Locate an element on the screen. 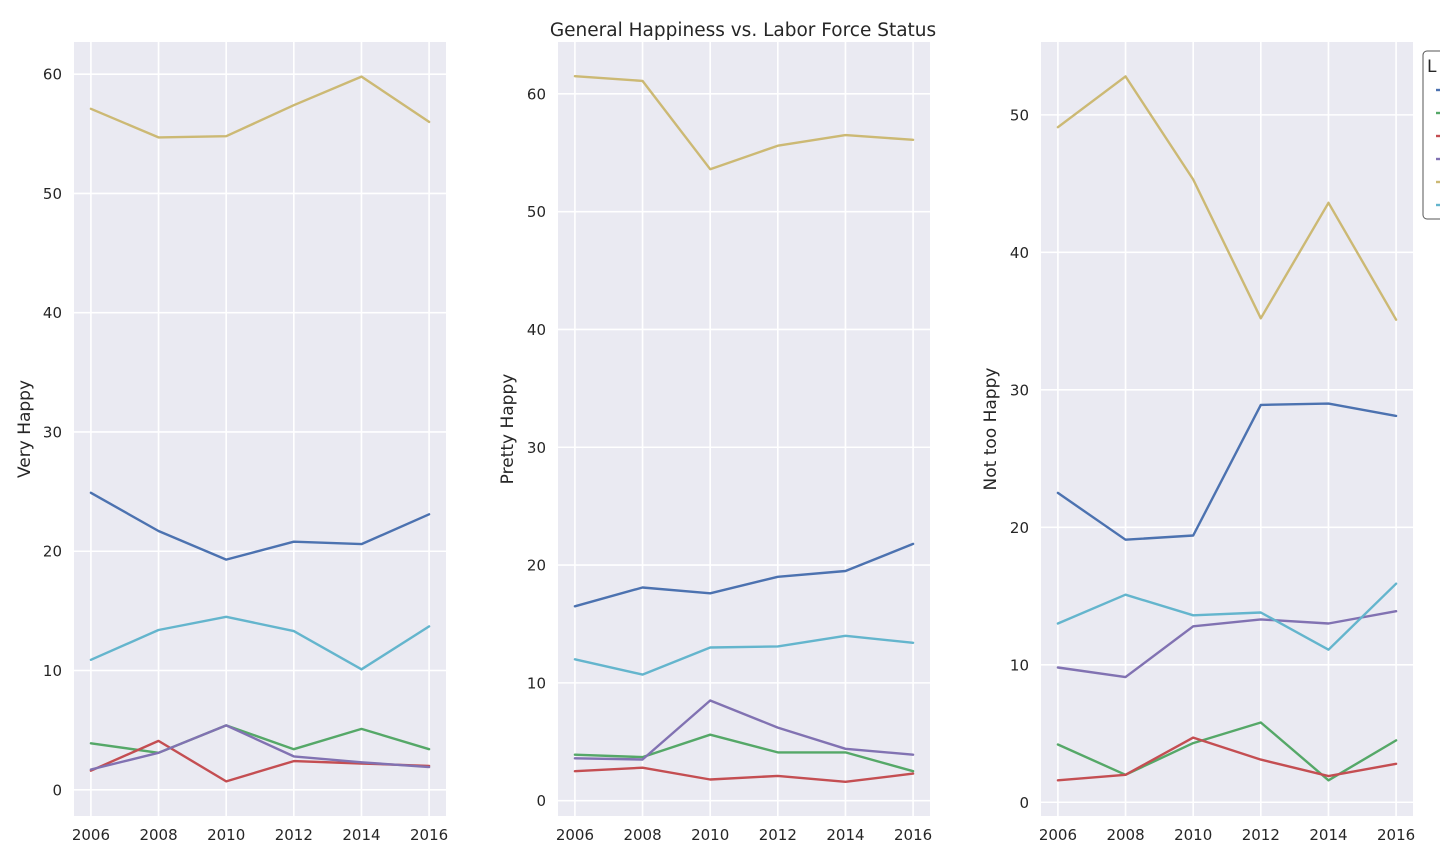  legend: L is located at coordinates (1431, 135).